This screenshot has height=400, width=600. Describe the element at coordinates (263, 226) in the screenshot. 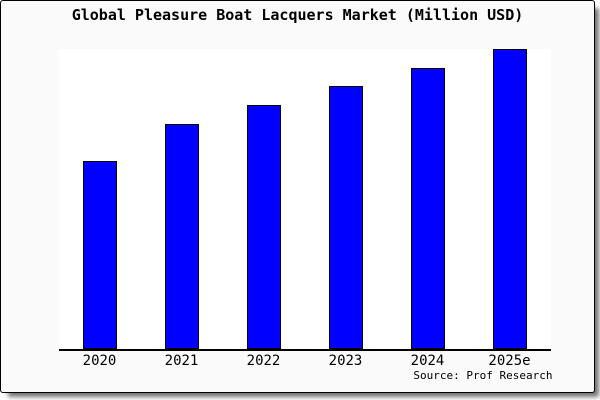

I see `bar-2022` at that location.